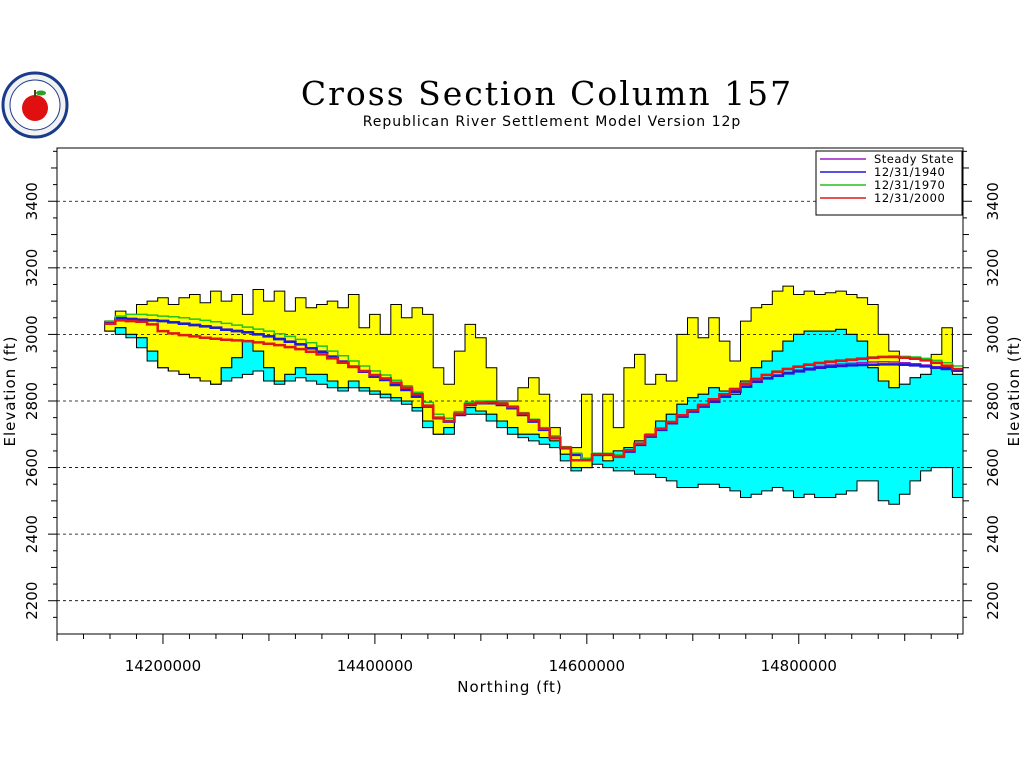 This screenshot has height=768, width=1024. Describe the element at coordinates (547, 93) in the screenshot. I see `chart-title: Cross Section Column 157` at that location.